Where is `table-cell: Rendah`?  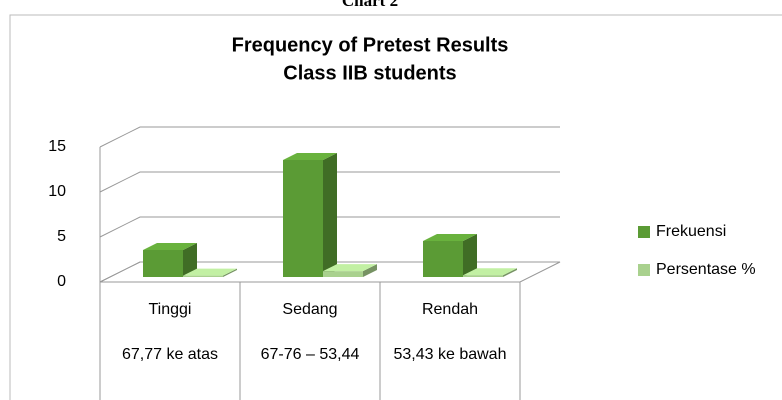 table-cell: Rendah is located at coordinates (450, 309).